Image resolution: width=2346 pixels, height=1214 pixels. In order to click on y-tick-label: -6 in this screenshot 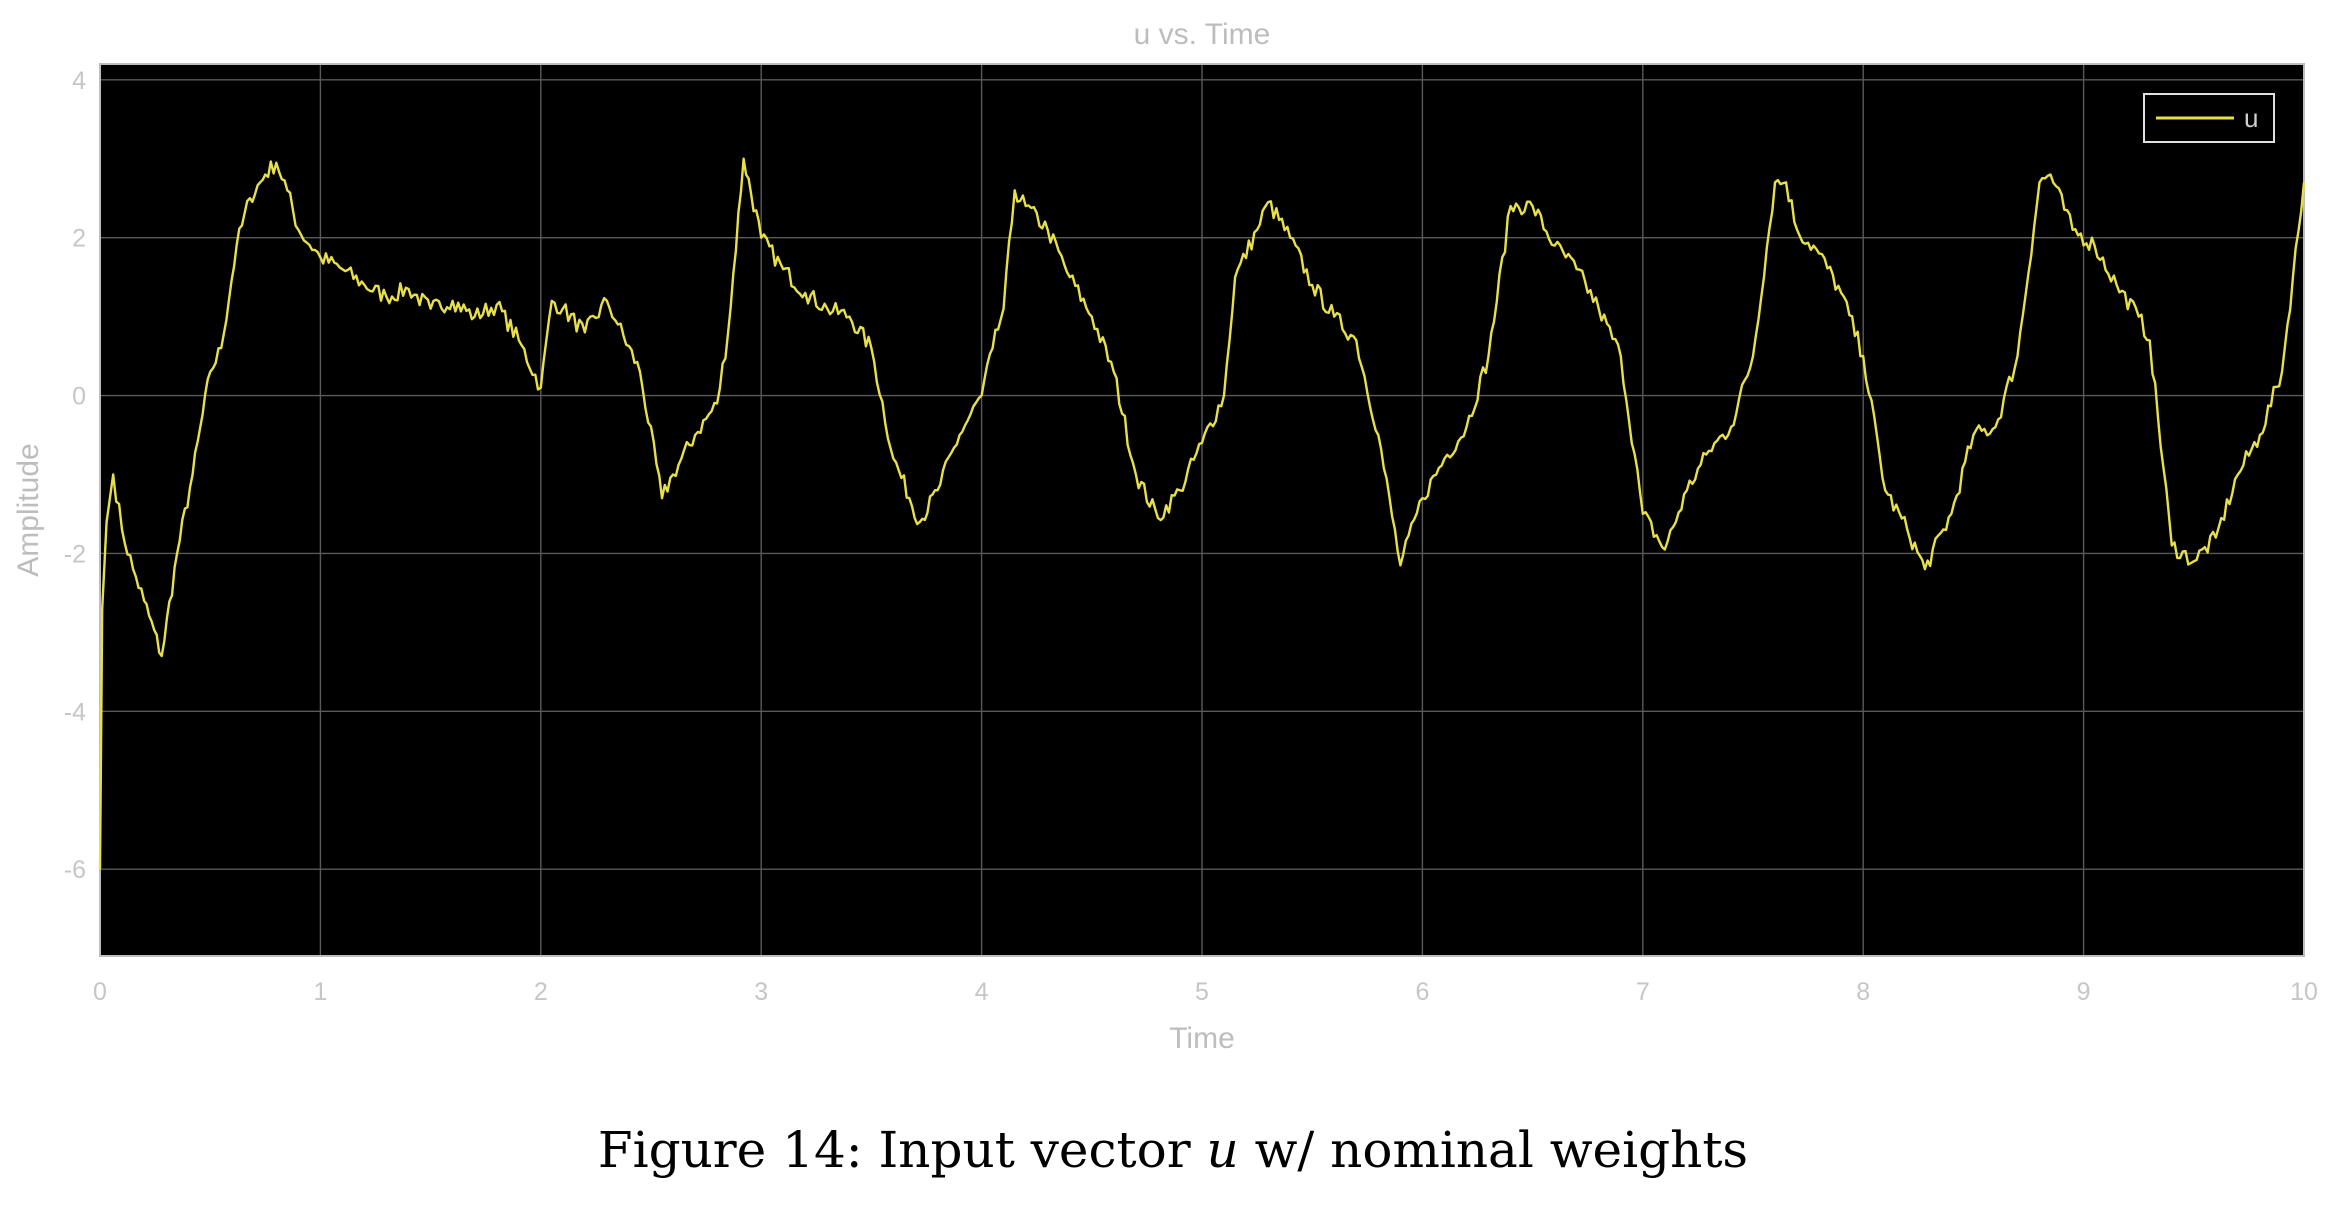, I will do `click(75, 870)`.